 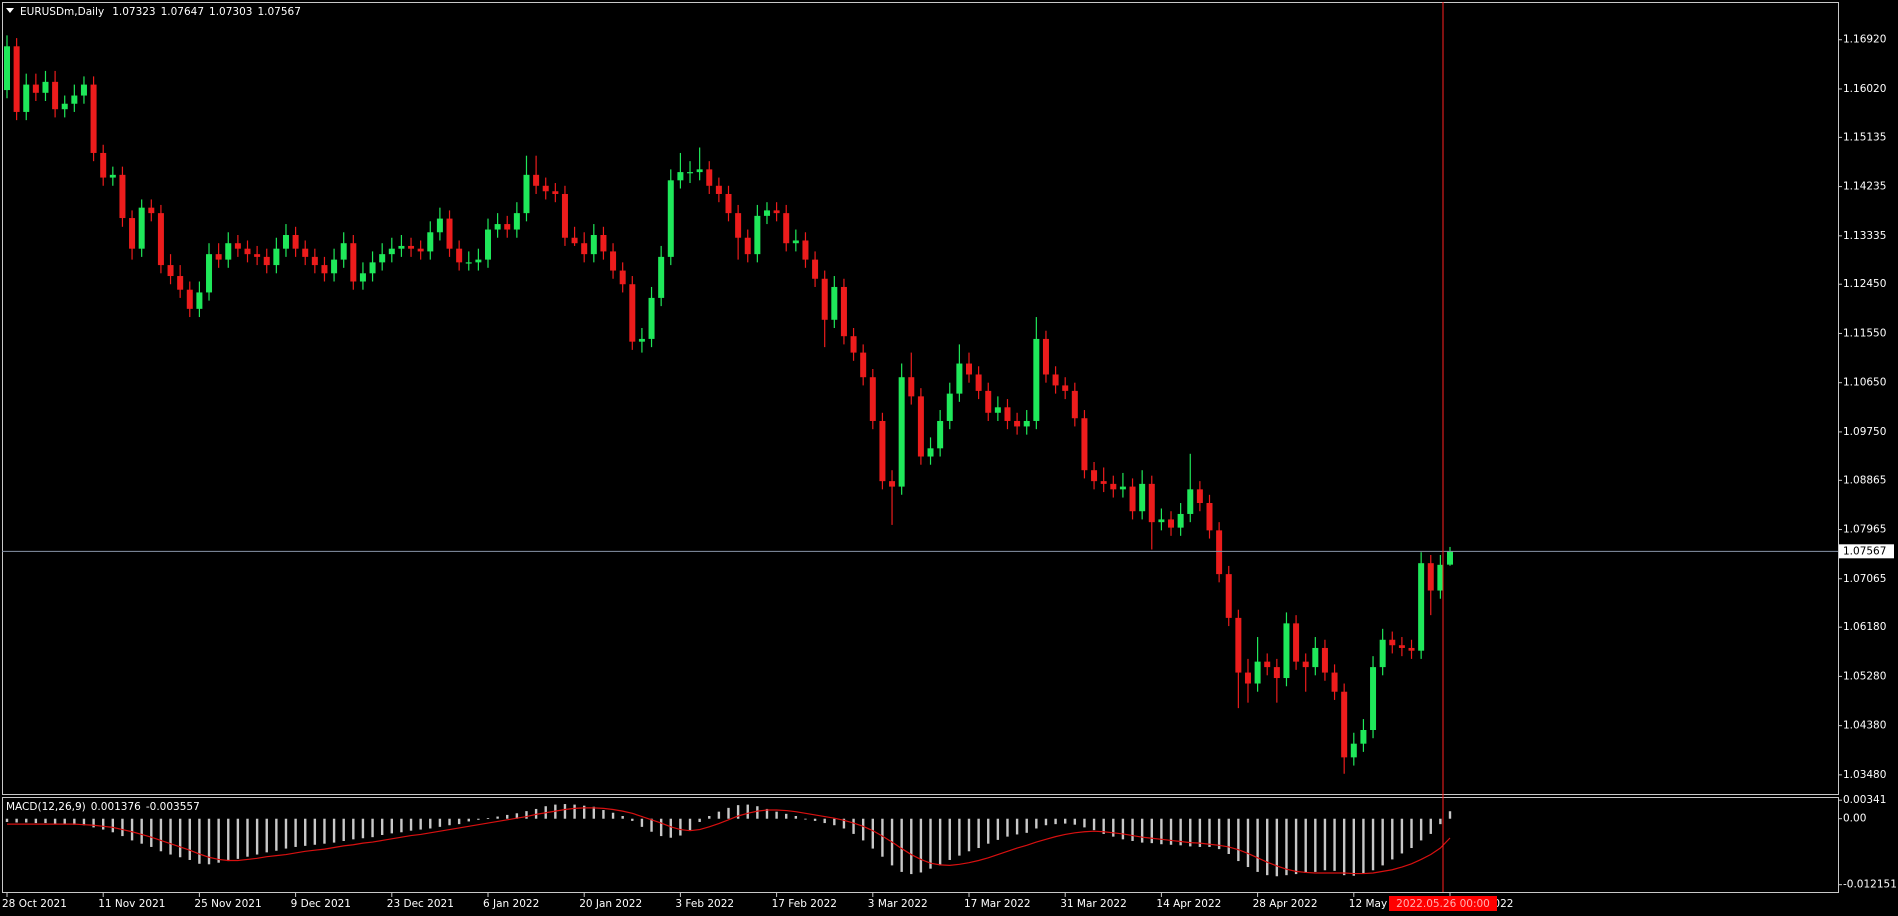 What do you see at coordinates (1864, 187) in the screenshot?
I see `y-tick-label: 1.14235` at bounding box center [1864, 187].